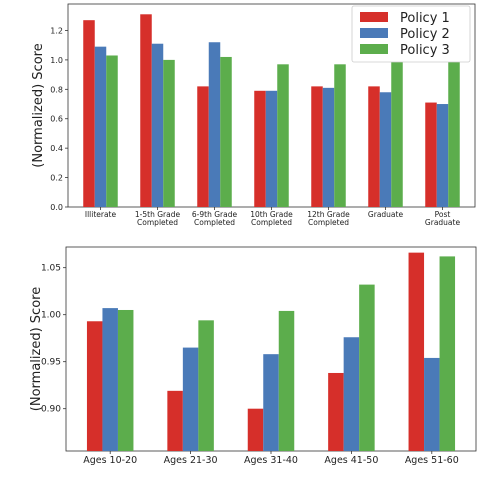 The width and height of the screenshot is (502, 492). What do you see at coordinates (191, 460) in the screenshot?
I see `x-tick-label: Ages 21-30` at bounding box center [191, 460].